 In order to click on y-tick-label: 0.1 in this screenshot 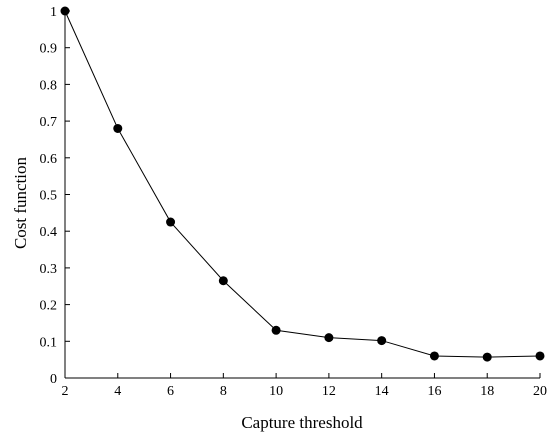, I will do `click(49, 342)`.